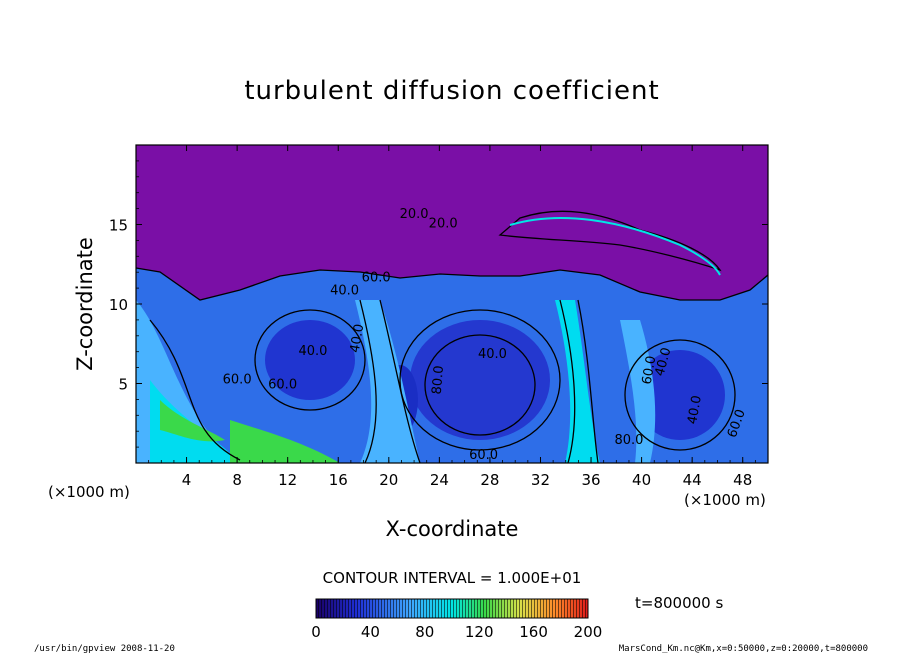 This screenshot has height=654, width=904. Describe the element at coordinates (237, 480) in the screenshot. I see `x-tick-label-1: 8` at that location.